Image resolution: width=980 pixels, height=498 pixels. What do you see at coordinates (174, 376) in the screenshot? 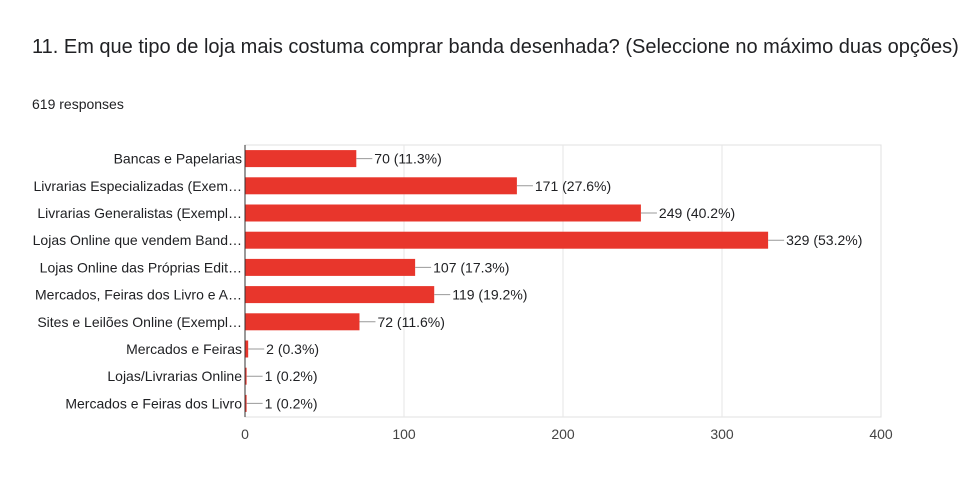
I see `category-label: Lojas/Livrarias Online` at bounding box center [174, 376].